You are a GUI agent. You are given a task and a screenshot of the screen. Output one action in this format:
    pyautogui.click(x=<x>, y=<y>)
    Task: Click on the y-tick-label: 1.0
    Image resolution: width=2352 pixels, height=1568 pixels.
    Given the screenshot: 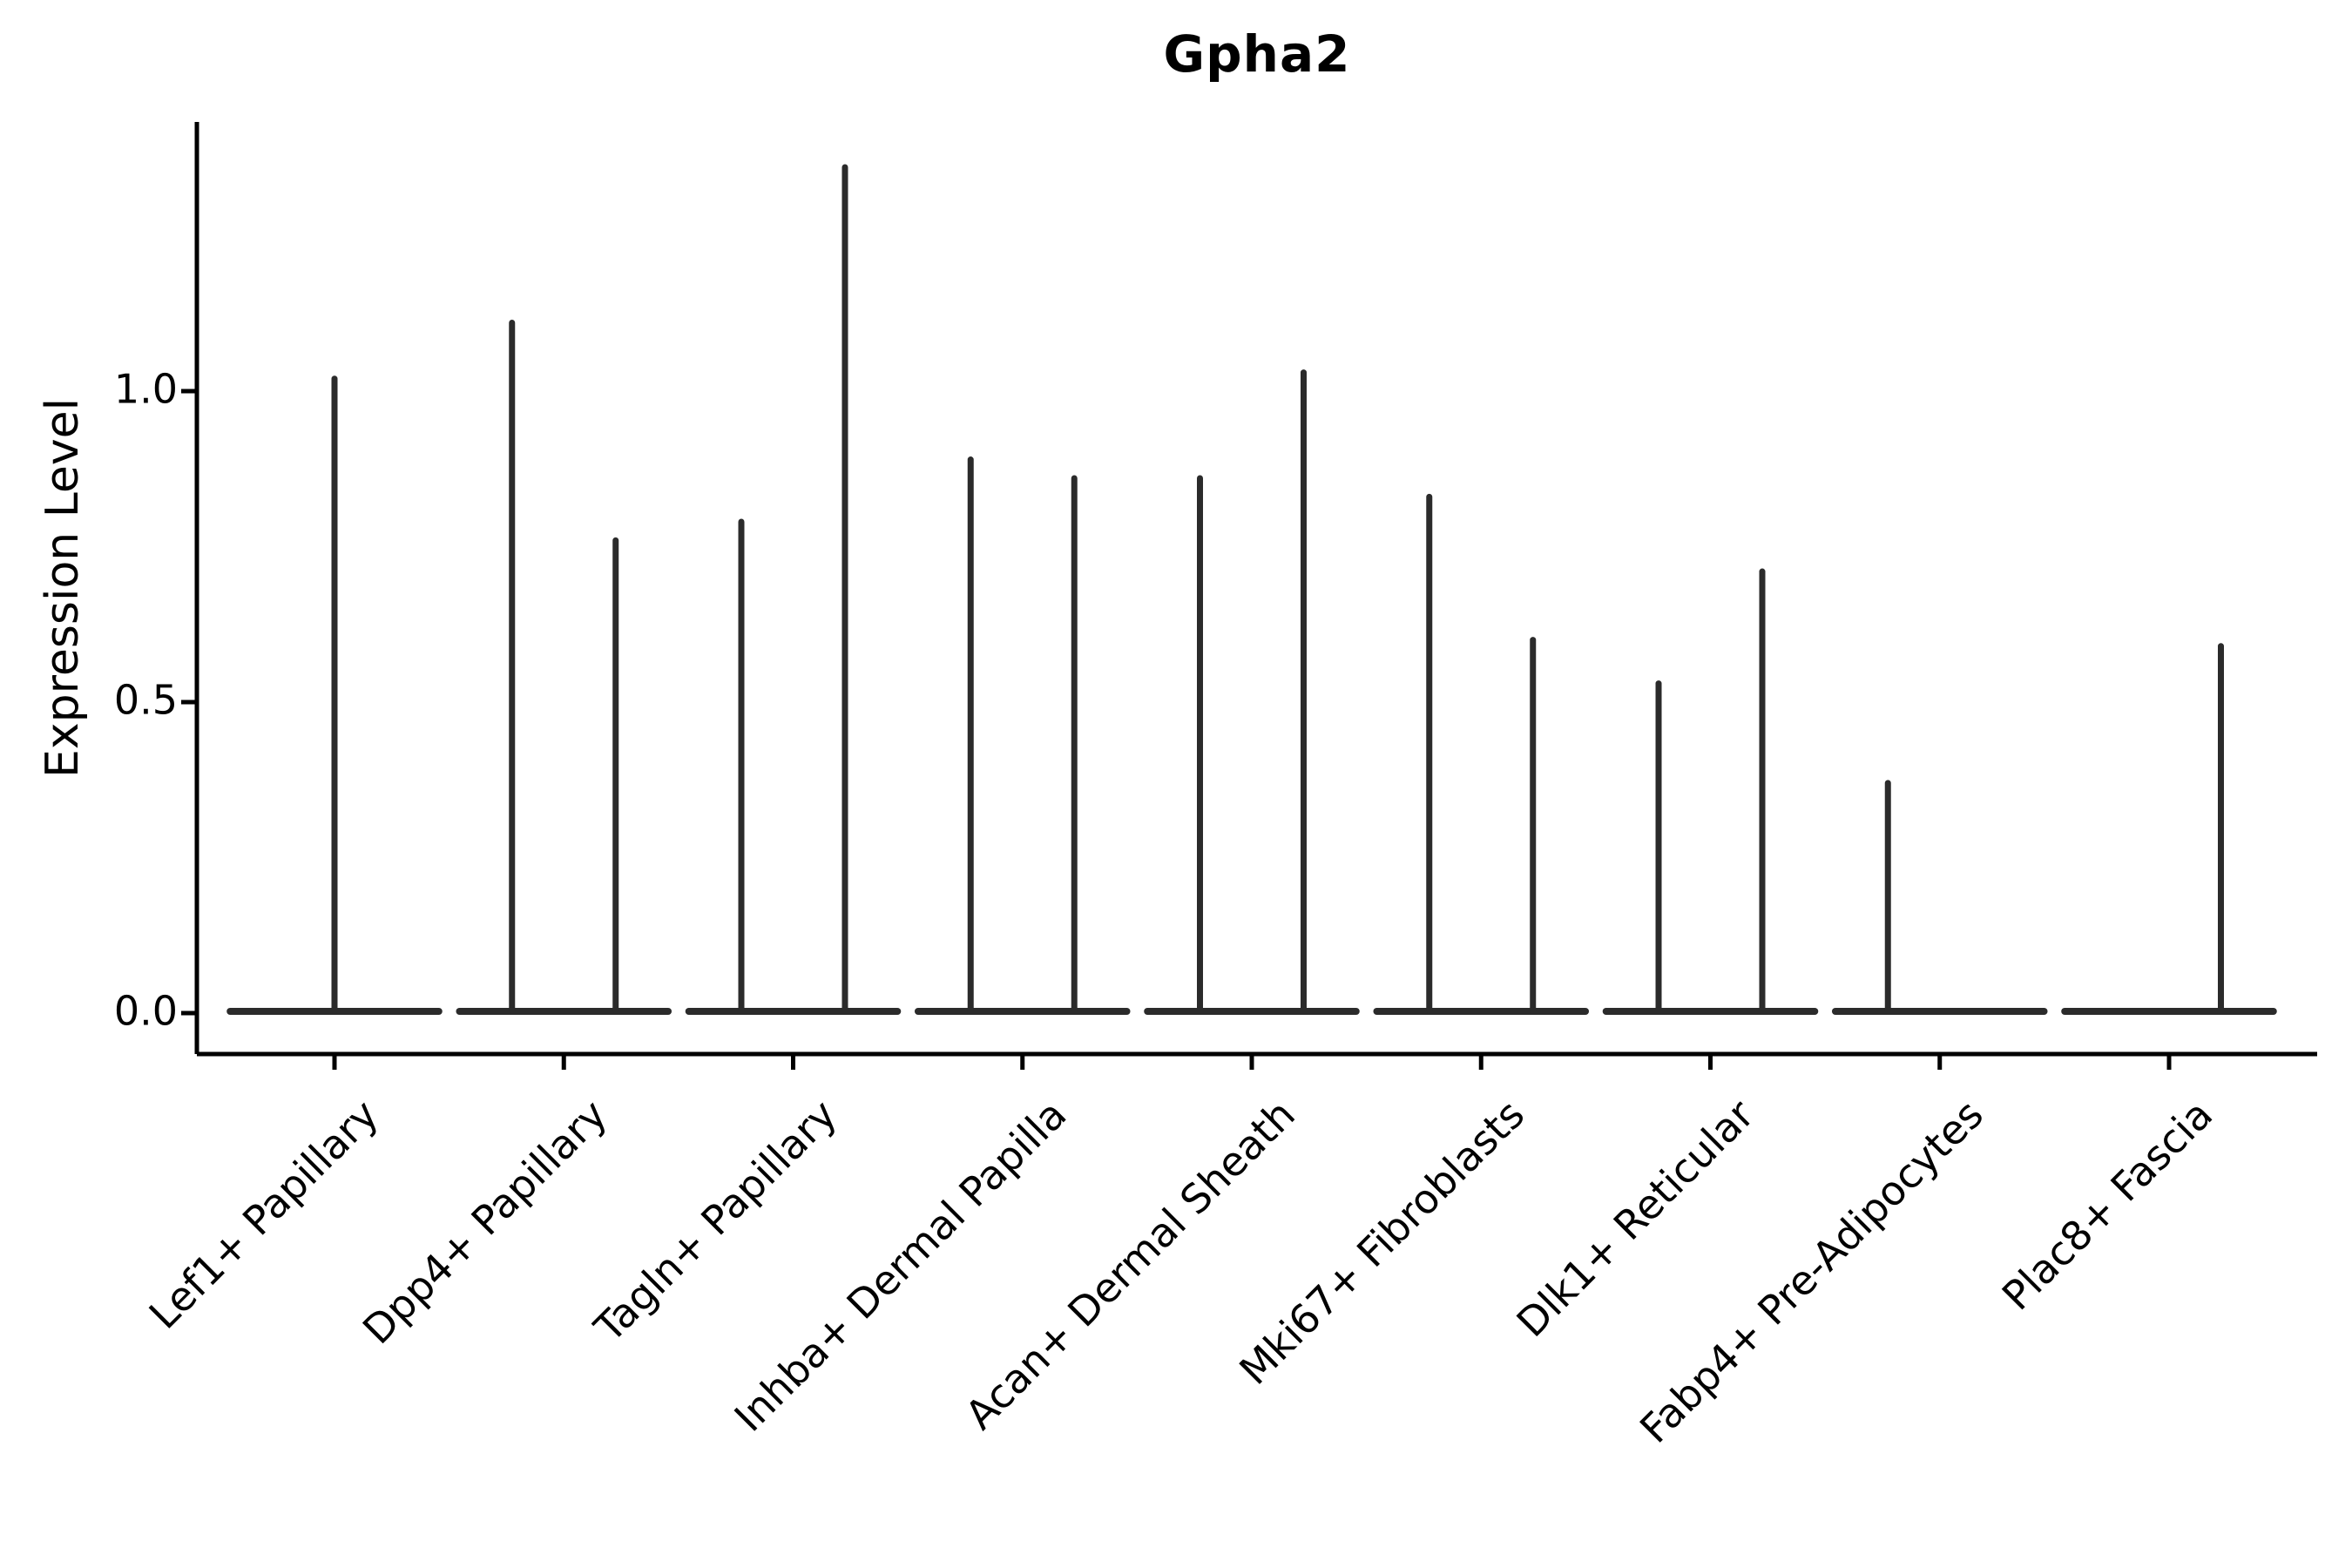 What is the action you would take?
    pyautogui.click(x=145, y=389)
    